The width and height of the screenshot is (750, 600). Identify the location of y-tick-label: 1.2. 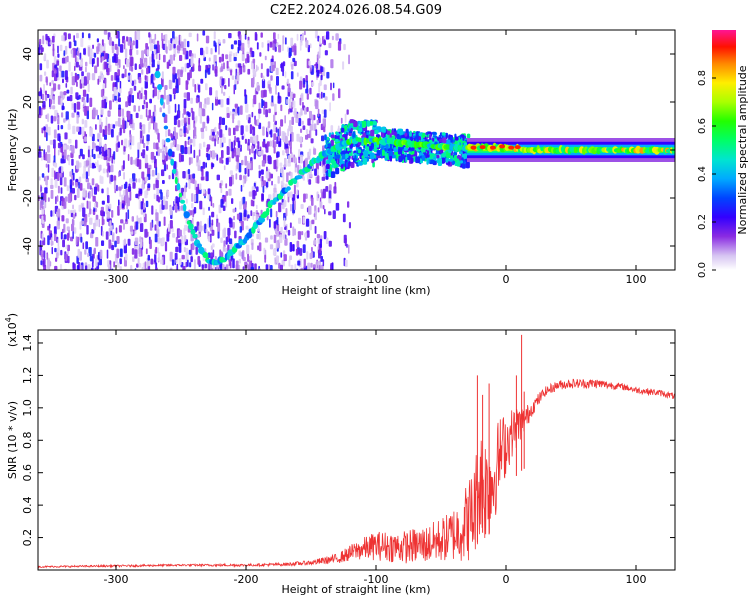
(27, 376).